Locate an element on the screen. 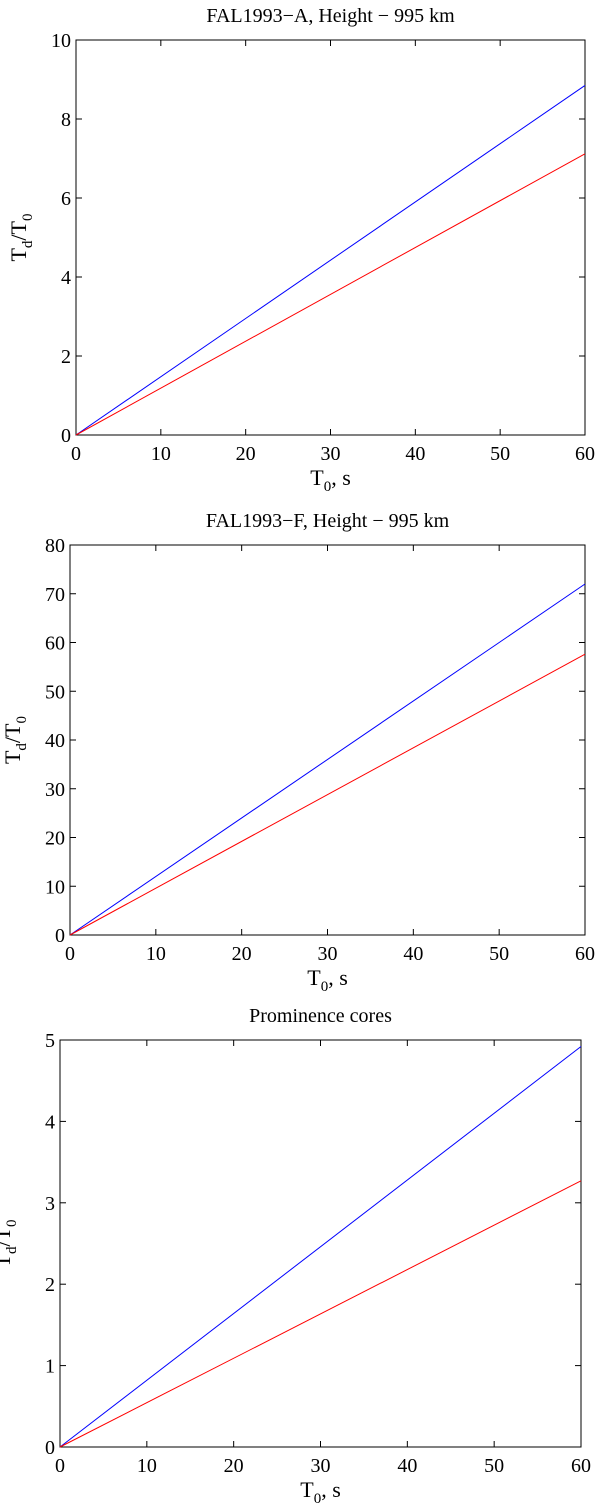 This screenshot has height=1510, width=600. y-tick-label: 1 is located at coordinates (50, 1367).